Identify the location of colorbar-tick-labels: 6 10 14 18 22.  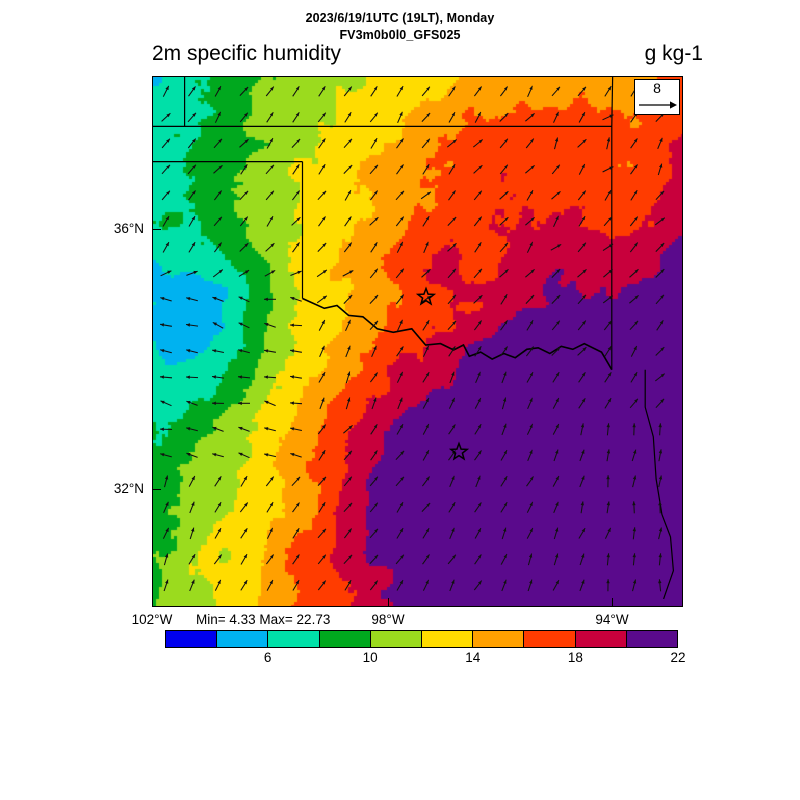
(425, 659).